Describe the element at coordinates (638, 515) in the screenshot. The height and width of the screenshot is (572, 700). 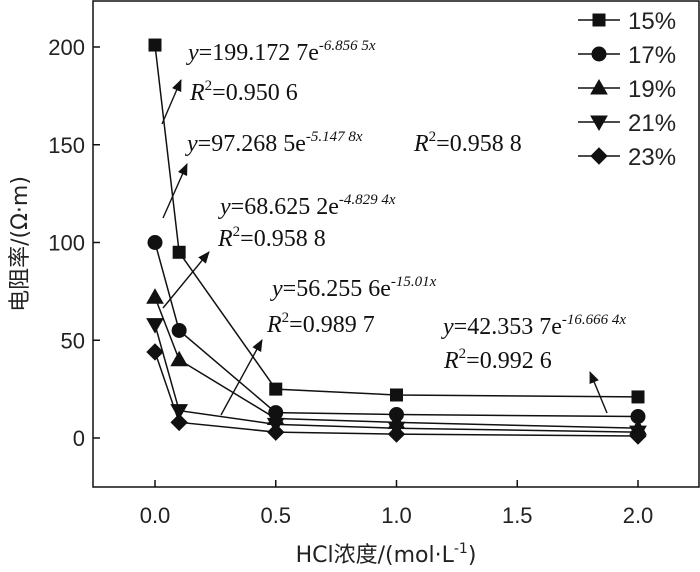
I see `x-tick-label: 2.0` at that location.